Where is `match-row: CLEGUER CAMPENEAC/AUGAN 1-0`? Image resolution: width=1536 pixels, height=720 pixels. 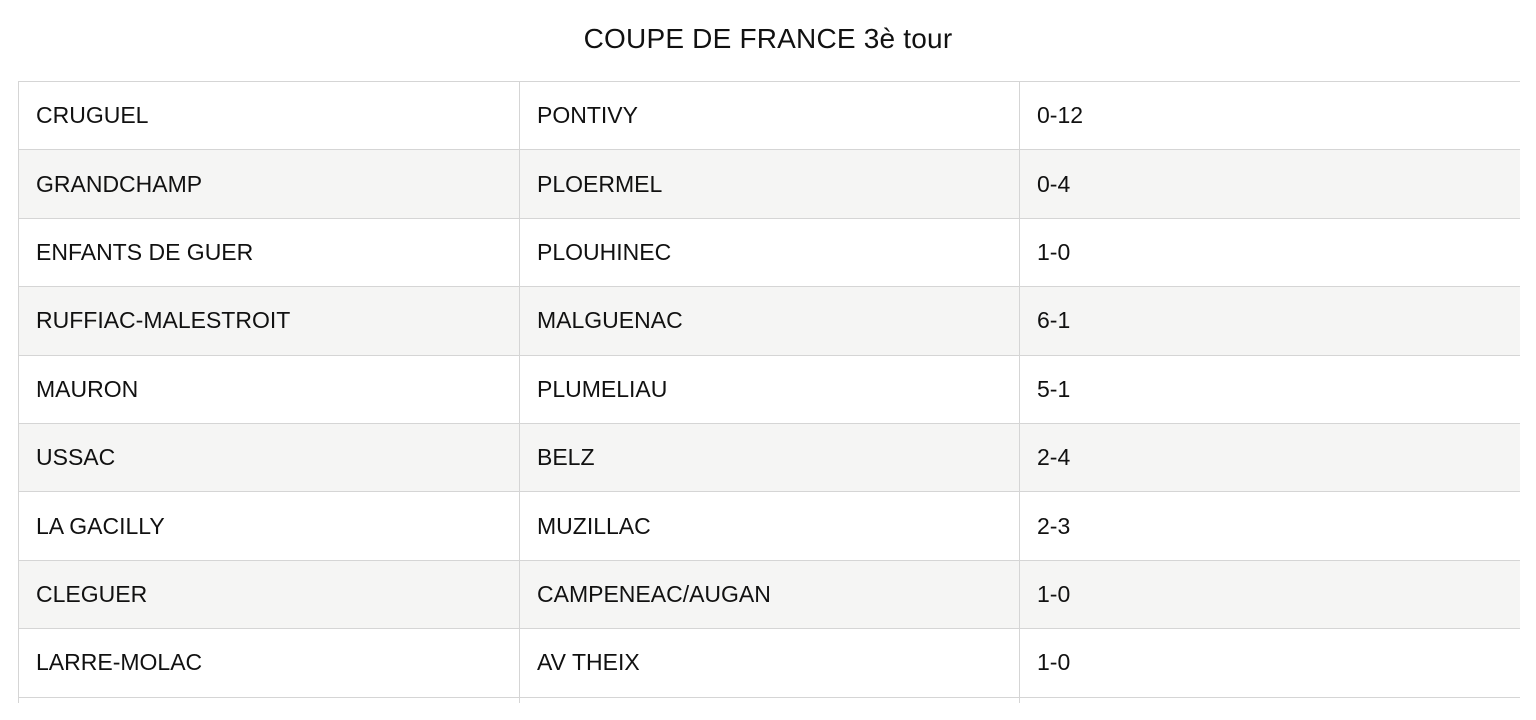 match-row: CLEGUER CAMPENEAC/AUGAN 1-0 is located at coordinates (769, 594).